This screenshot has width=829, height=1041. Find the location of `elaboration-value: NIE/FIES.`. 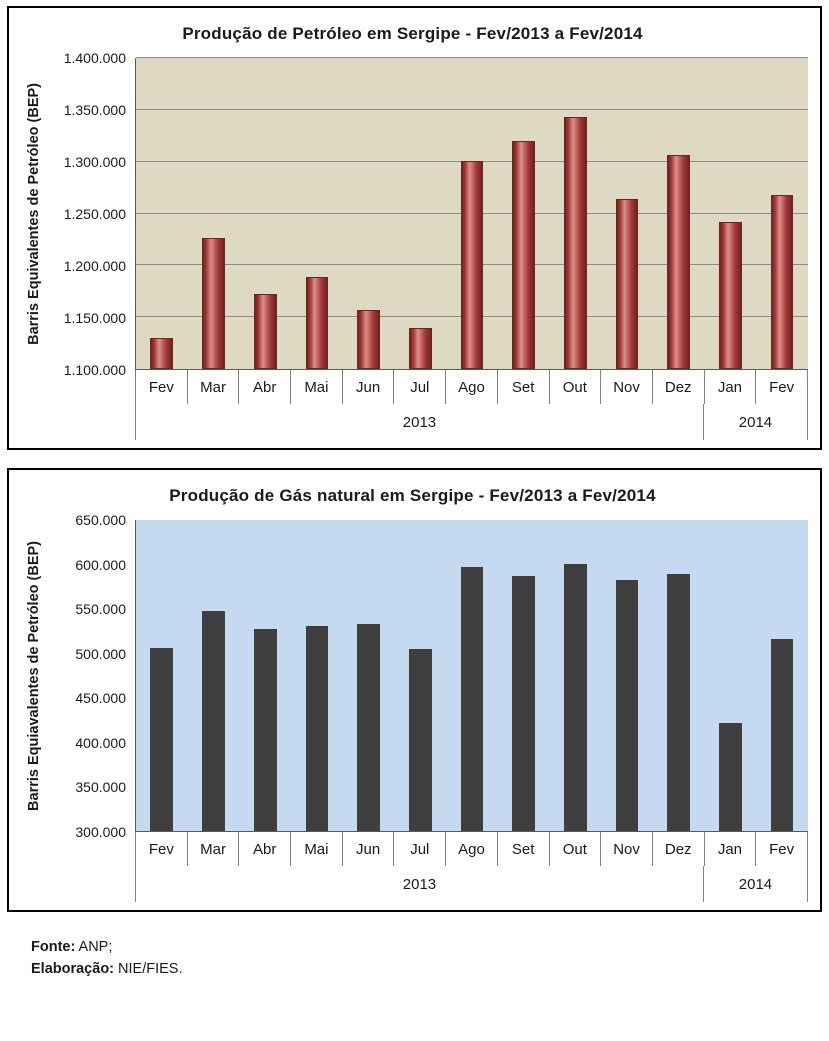

elaboration-value: NIE/FIES. is located at coordinates (150, 969).